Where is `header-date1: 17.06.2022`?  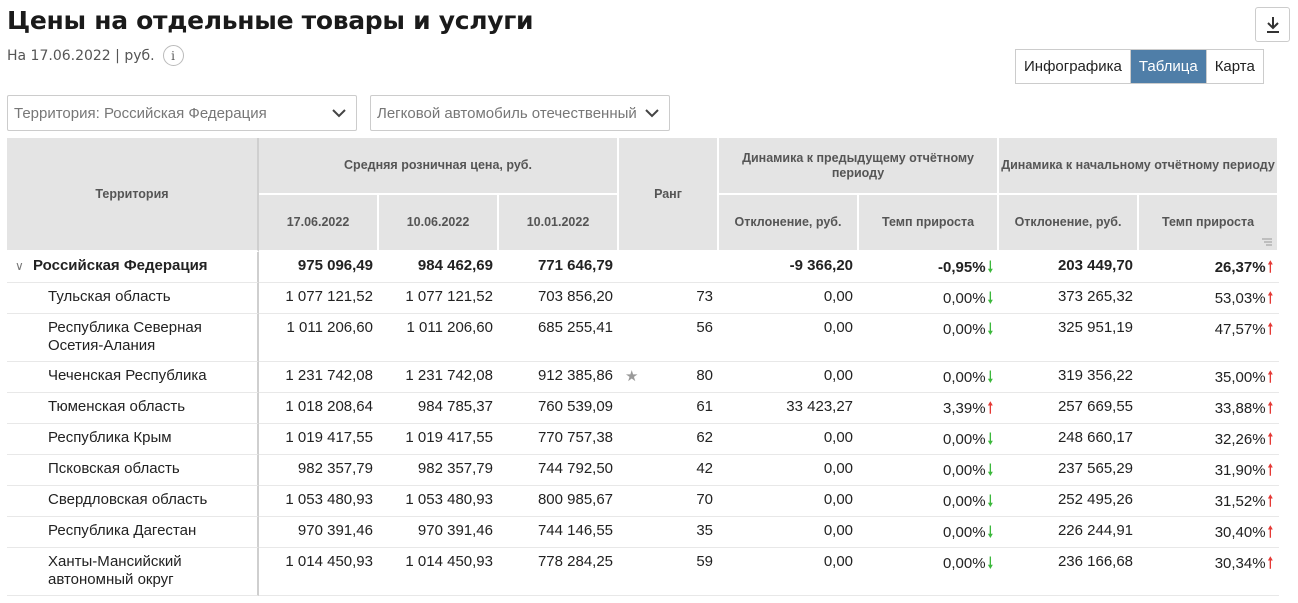
header-date1: 17.06.2022 is located at coordinates (319, 223).